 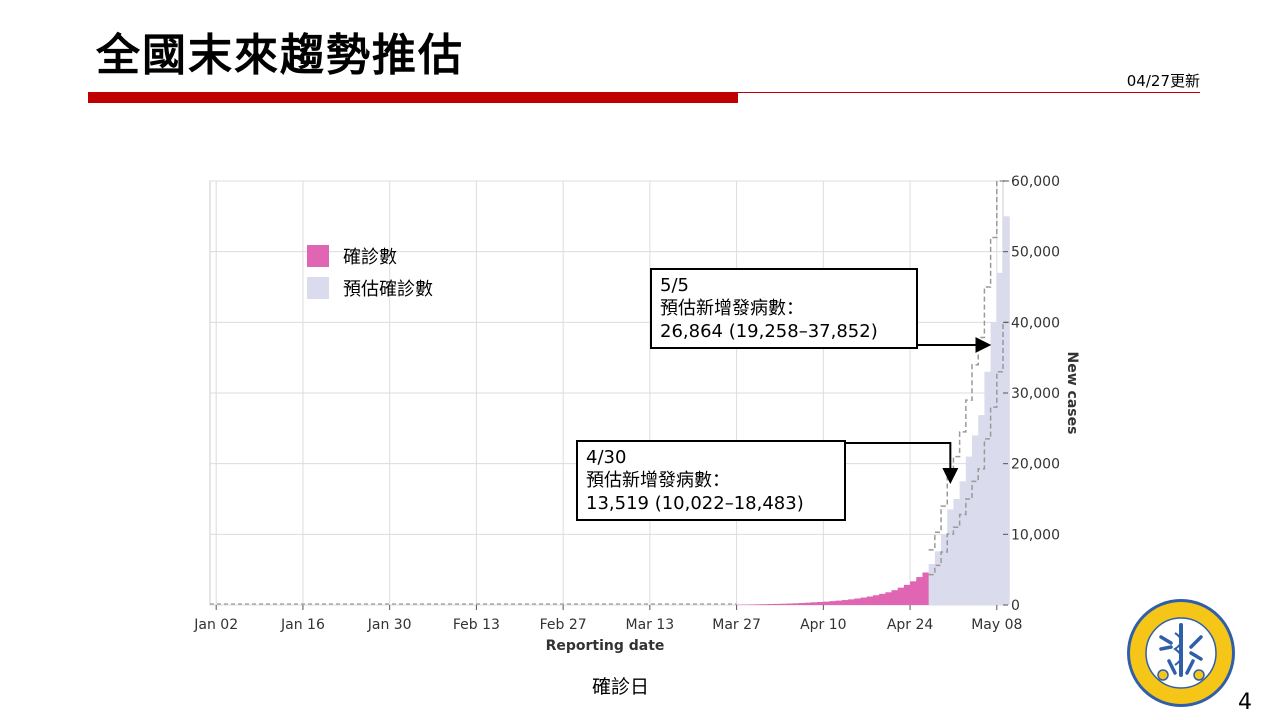 I want to click on x-tick-label: Jan 02, so click(x=215, y=625).